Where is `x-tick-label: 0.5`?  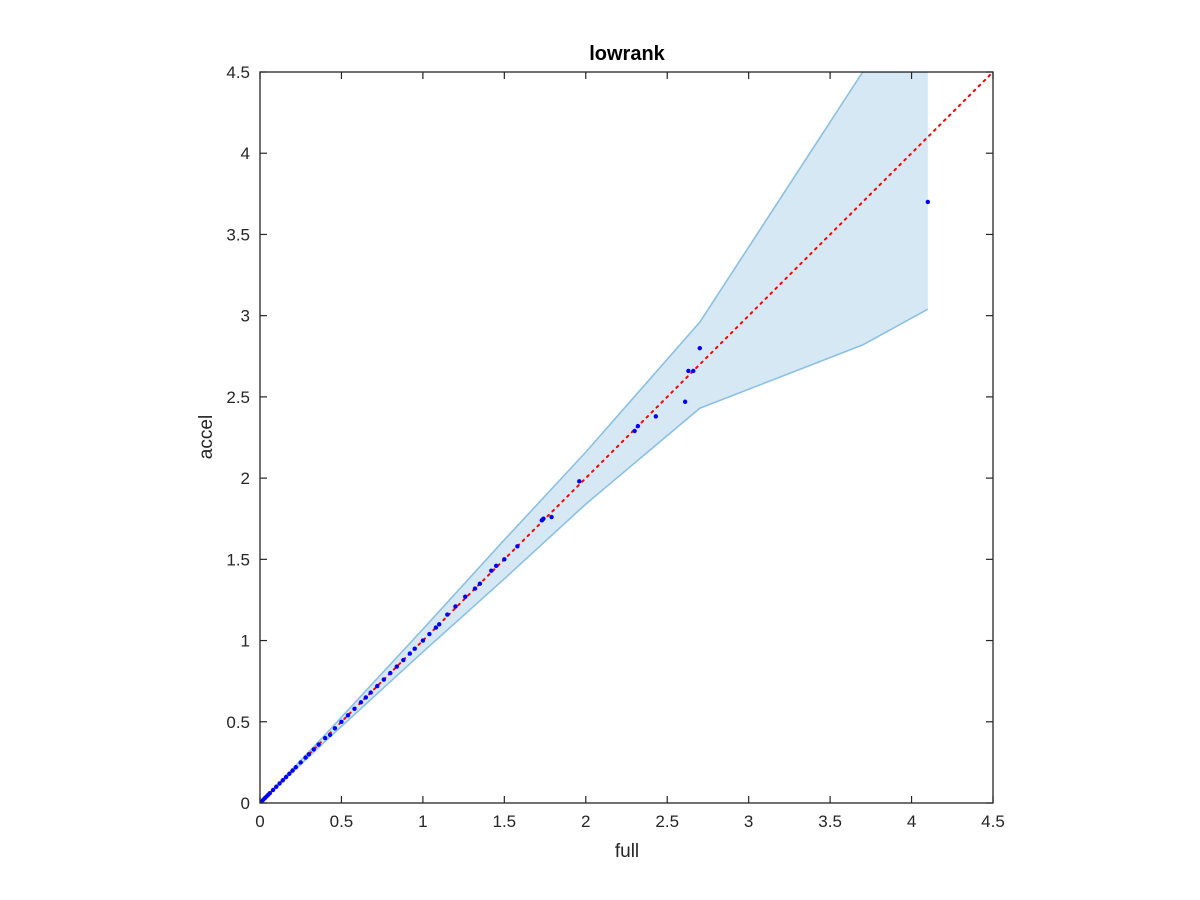
x-tick-label: 0.5 is located at coordinates (342, 821).